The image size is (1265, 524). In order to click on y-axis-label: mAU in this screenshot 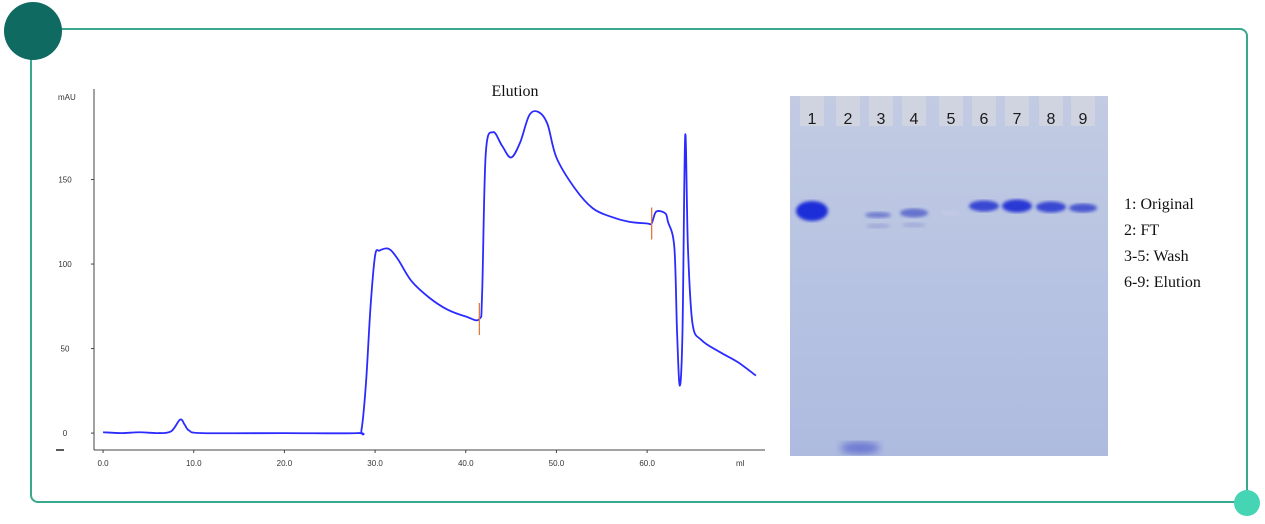, I will do `click(67, 97)`.